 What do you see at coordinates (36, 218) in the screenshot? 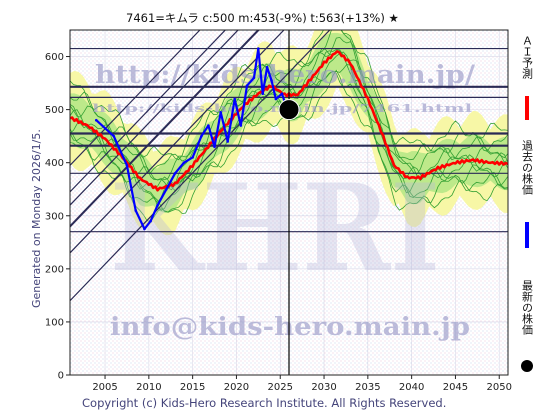
I see `generated-date-text: Generated on Monday 2026/1/5.` at bounding box center [36, 218].